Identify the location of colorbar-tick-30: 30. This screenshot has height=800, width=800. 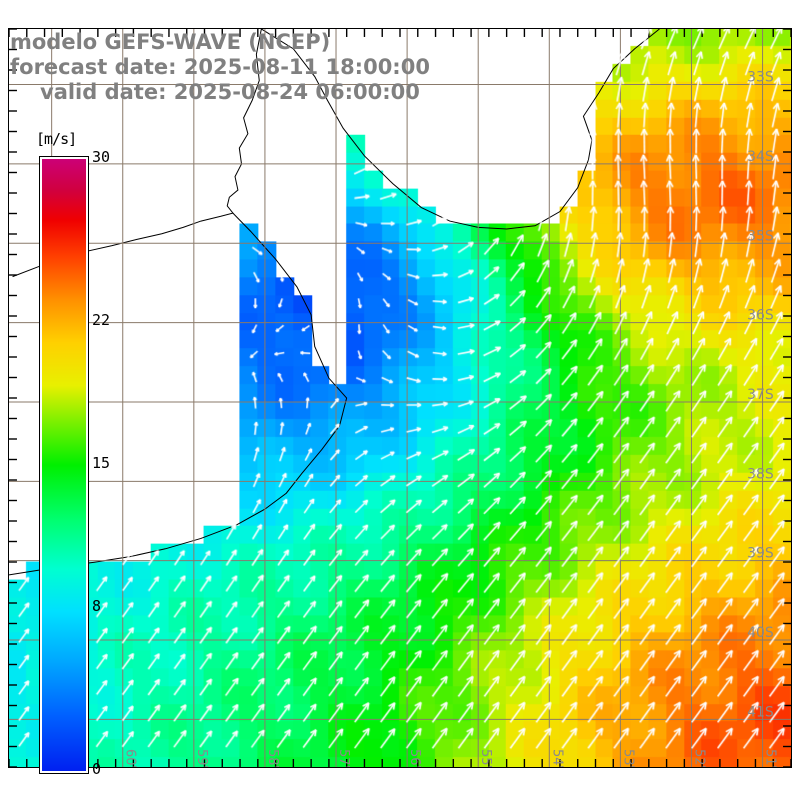
(101, 157).